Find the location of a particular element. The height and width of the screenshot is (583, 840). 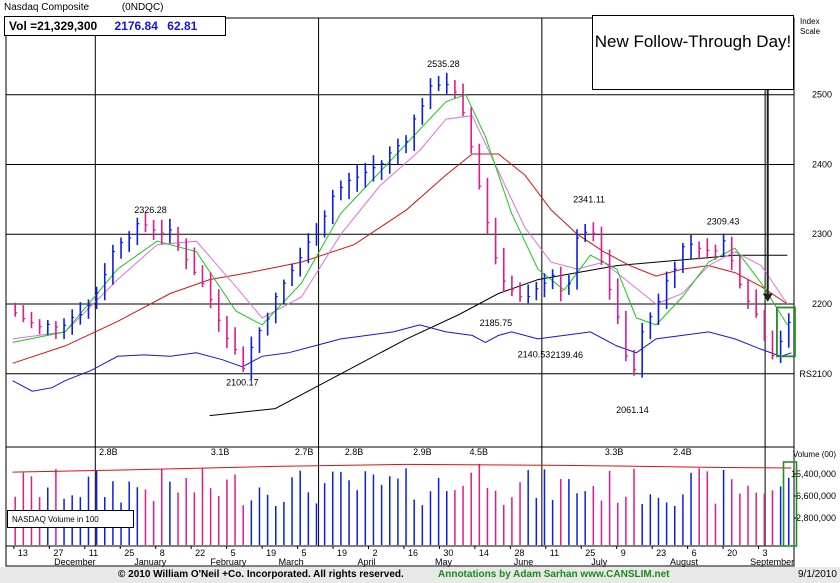

volume-legend: NASDAQ Volume in 100 is located at coordinates (70, 519).